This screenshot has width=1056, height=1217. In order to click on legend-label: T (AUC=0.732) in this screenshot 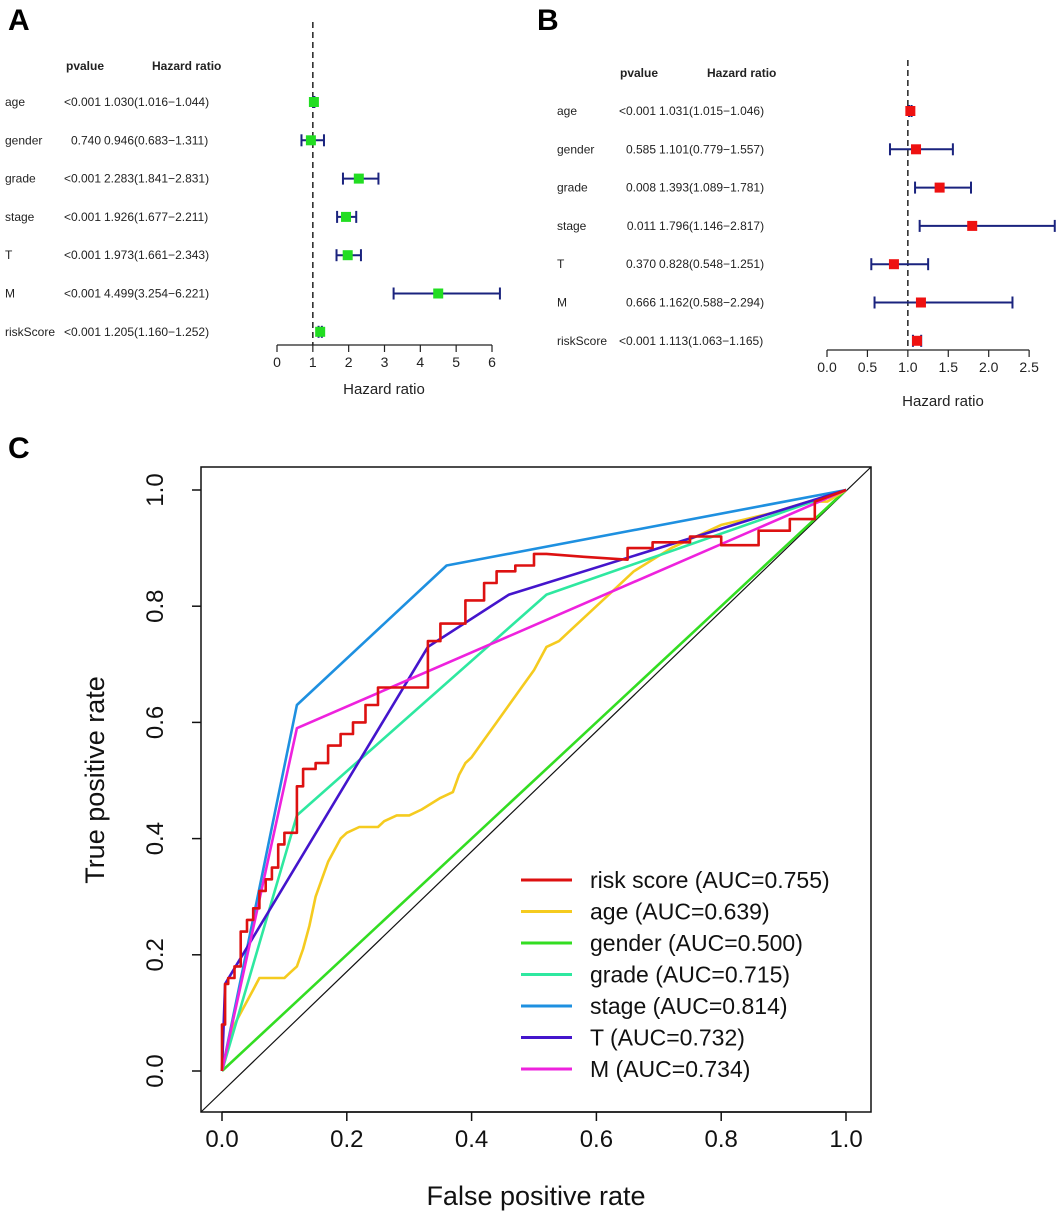, I will do `click(667, 1038)`.